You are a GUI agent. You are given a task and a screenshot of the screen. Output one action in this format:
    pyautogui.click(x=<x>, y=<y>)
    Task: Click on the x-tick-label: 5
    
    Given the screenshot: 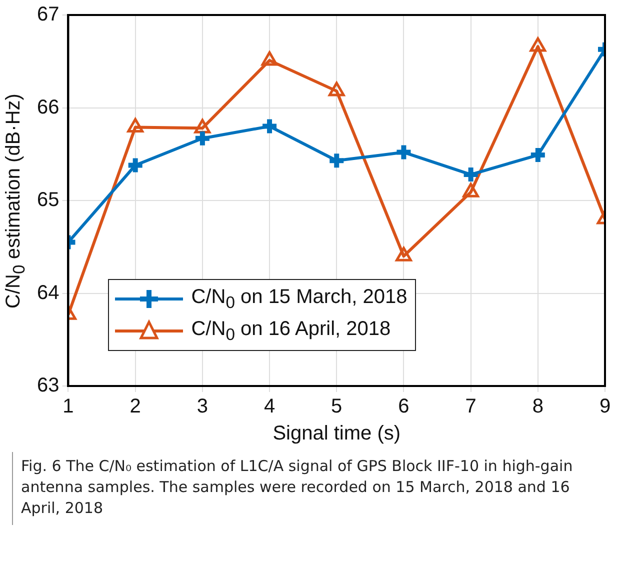 What is the action you would take?
    pyautogui.click(x=336, y=407)
    